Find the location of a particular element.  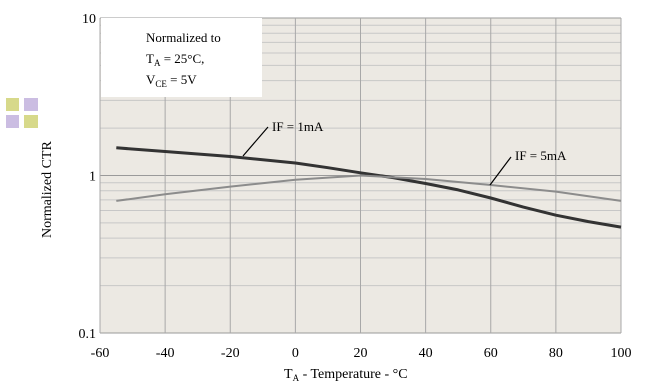

note-line-2: TA = 25°C, is located at coordinates (175, 59).